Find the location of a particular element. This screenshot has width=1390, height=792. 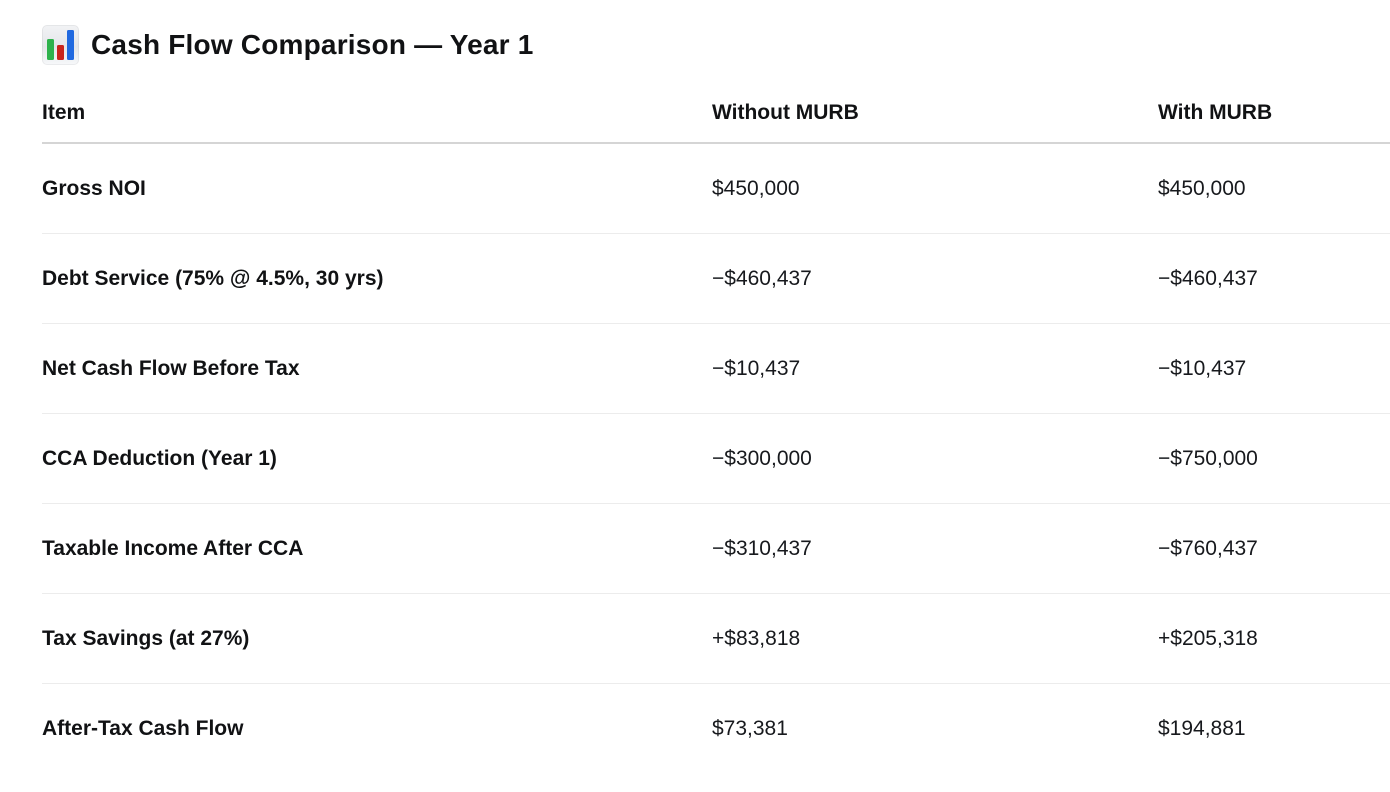

row-with-murb-value: −$760,437 is located at coordinates (1208, 548).